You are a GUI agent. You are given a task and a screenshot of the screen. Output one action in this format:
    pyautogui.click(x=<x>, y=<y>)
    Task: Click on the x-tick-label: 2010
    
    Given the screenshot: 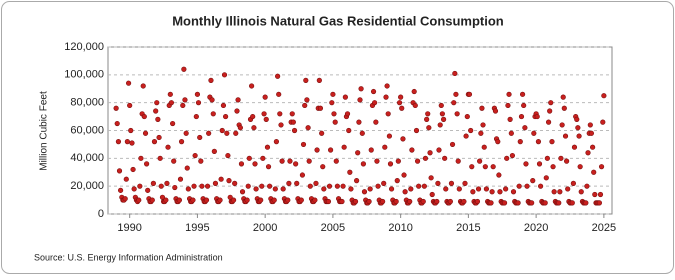 What is the action you would take?
    pyautogui.click(x=400, y=228)
    